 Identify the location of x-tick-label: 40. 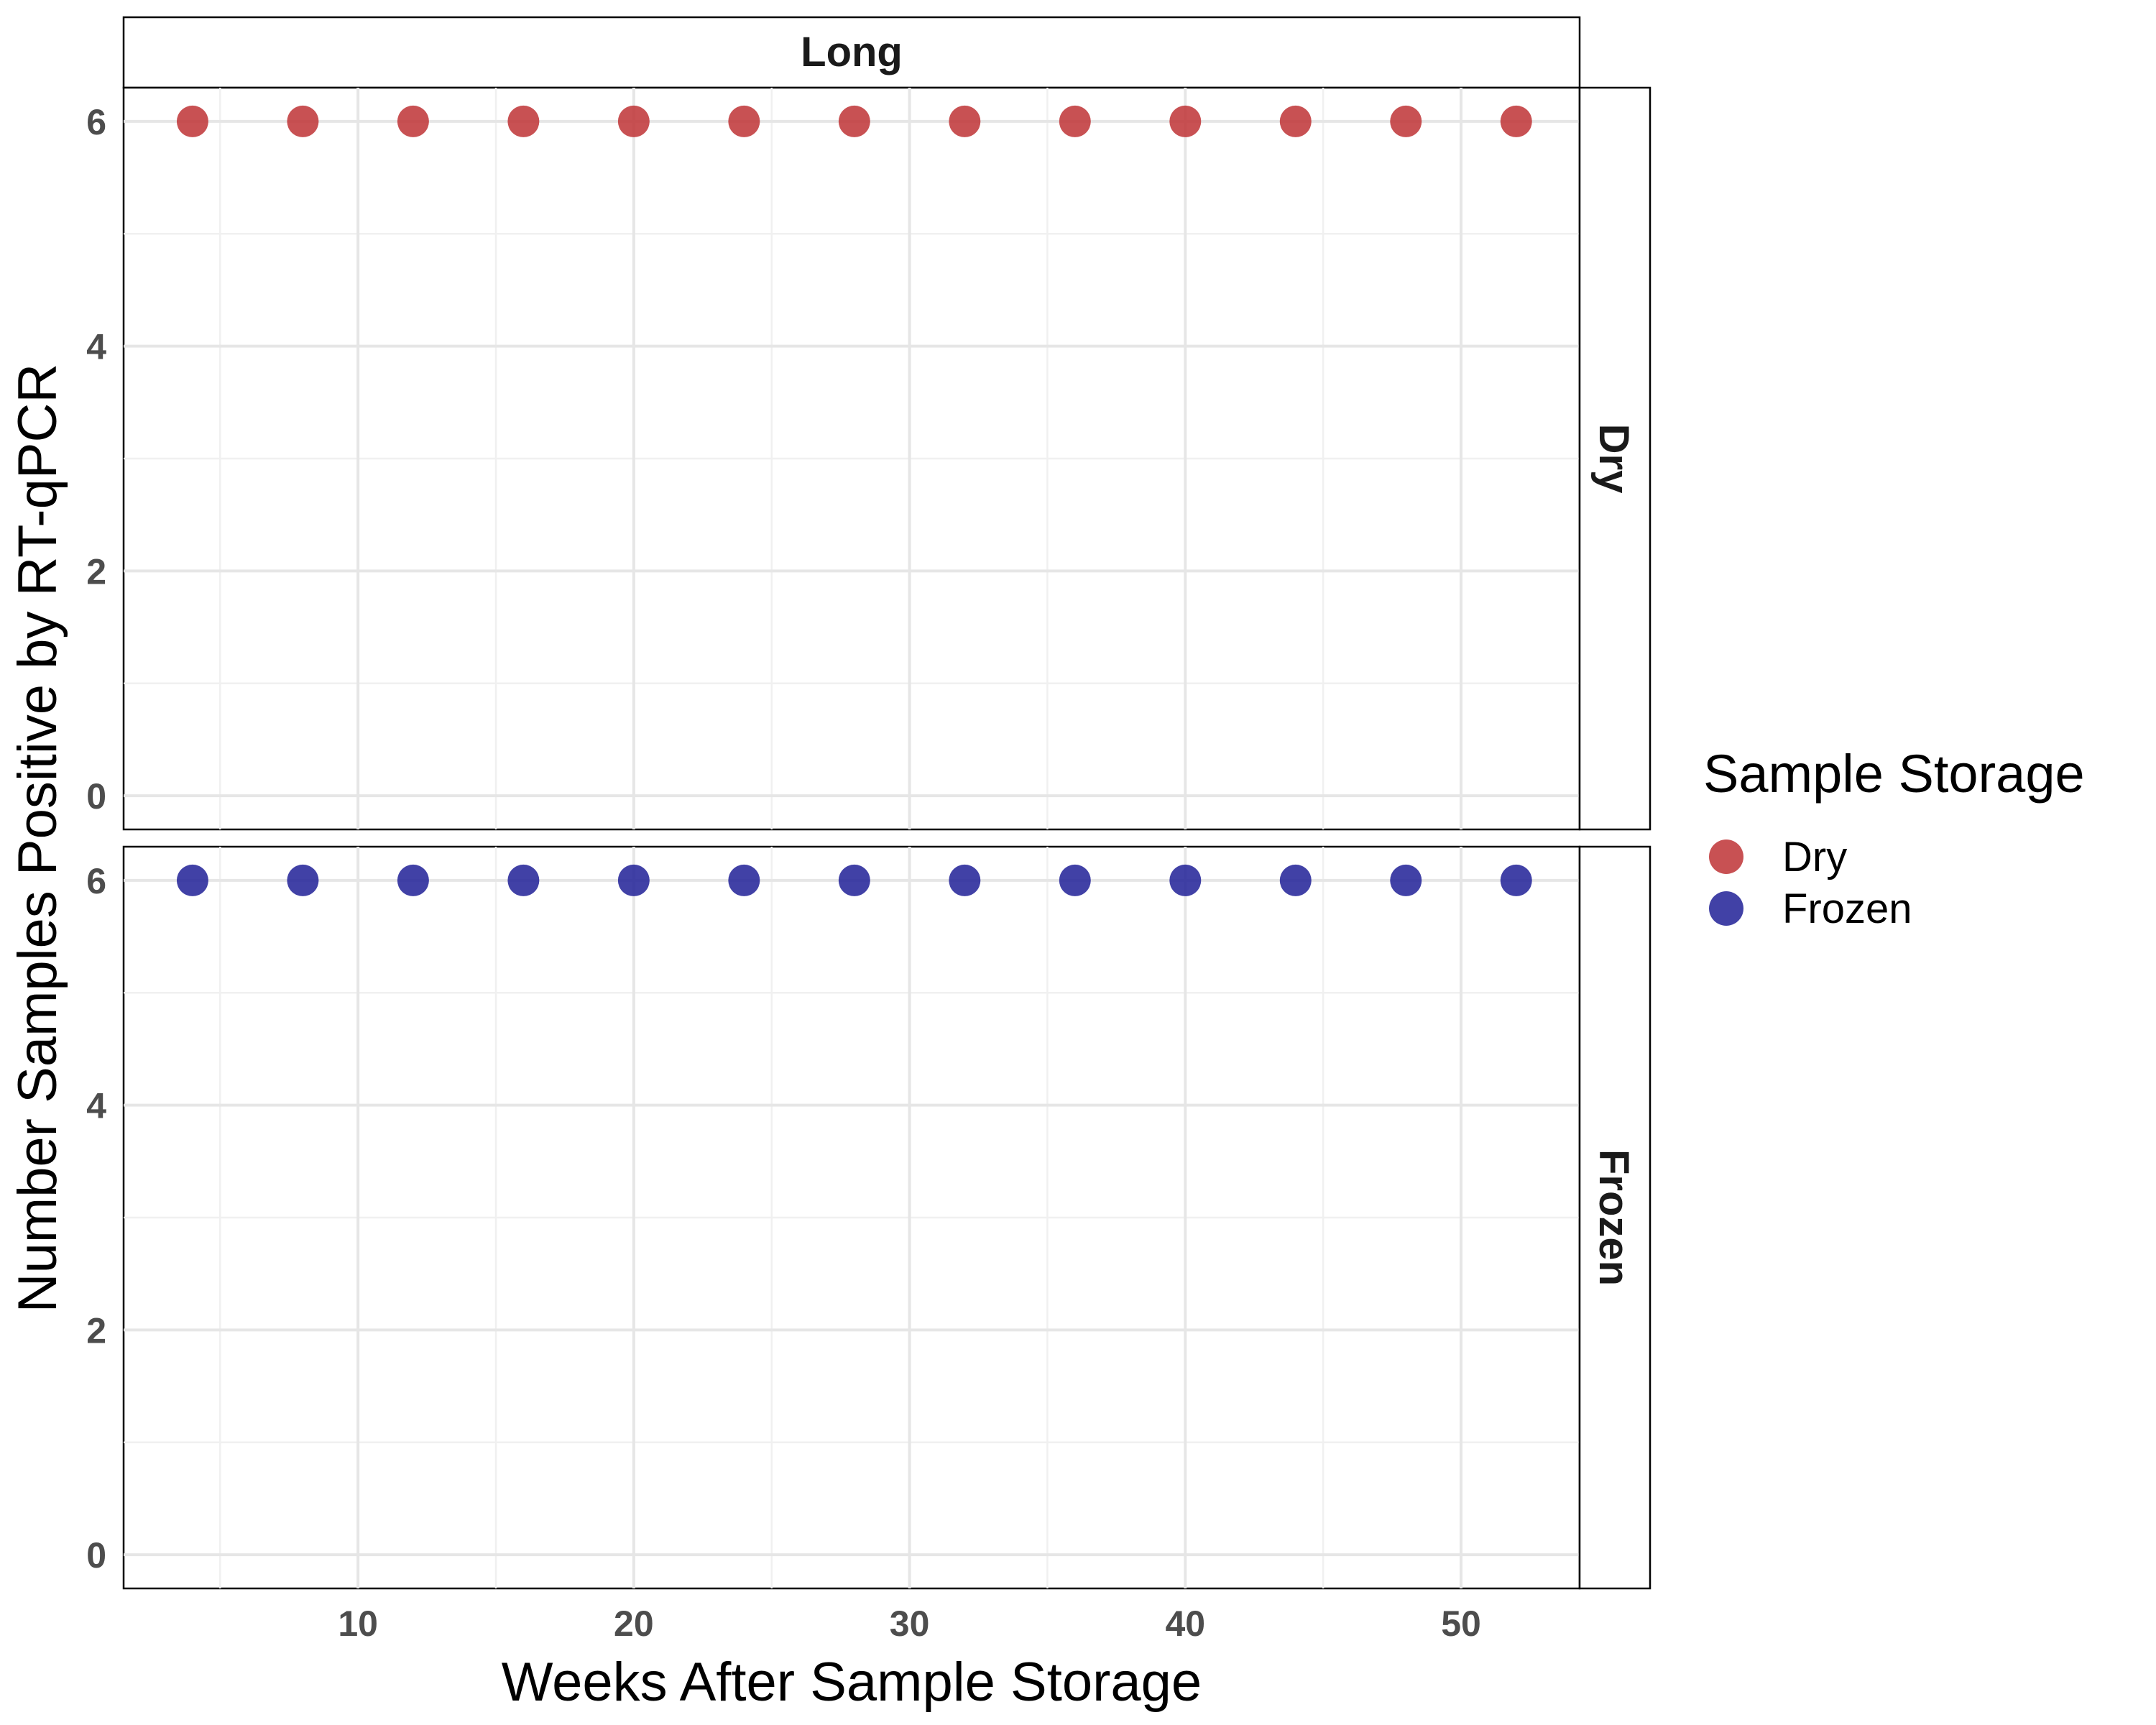
(1185, 1624).